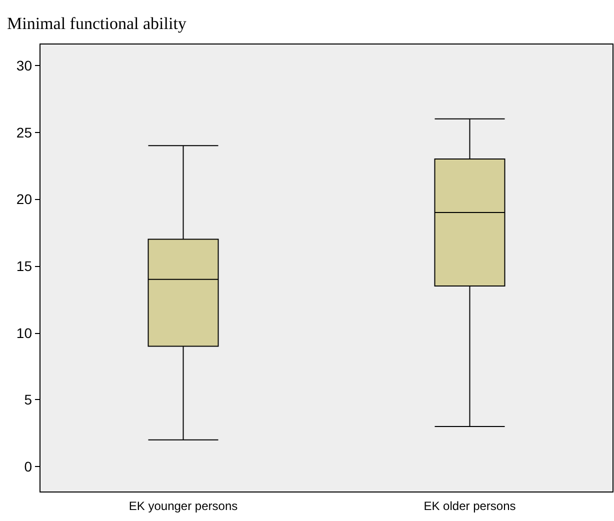 The image size is (614, 521). What do you see at coordinates (28, 466) in the screenshot?
I see `y-tick-label: 0` at bounding box center [28, 466].